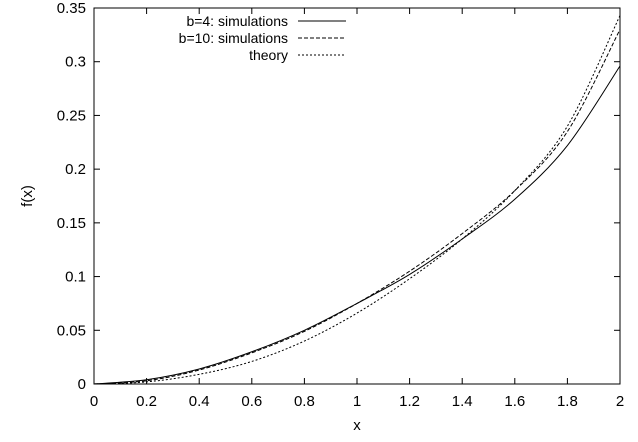 The image size is (638, 442). What do you see at coordinates (199, 401) in the screenshot?
I see `x-tick-label: 0.4` at bounding box center [199, 401].